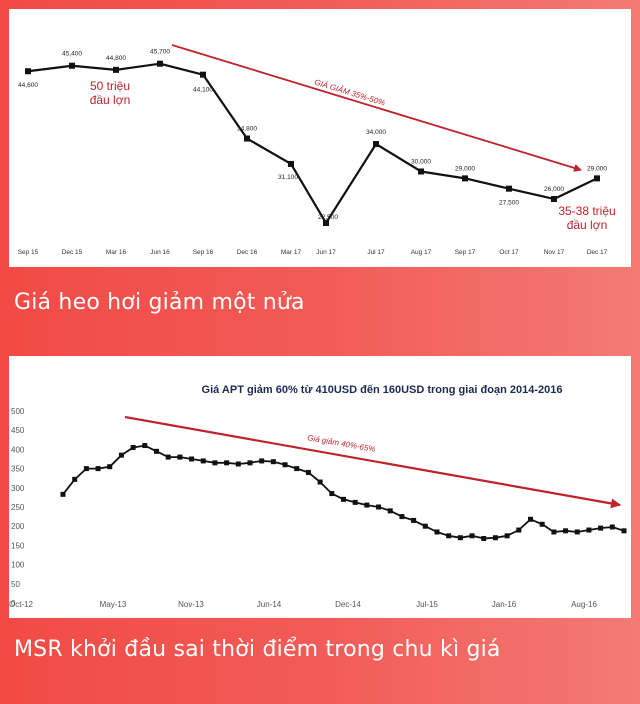 The width and height of the screenshot is (640, 704). Describe the element at coordinates (18, 507) in the screenshot. I see `y-tick-label: 250` at that location.